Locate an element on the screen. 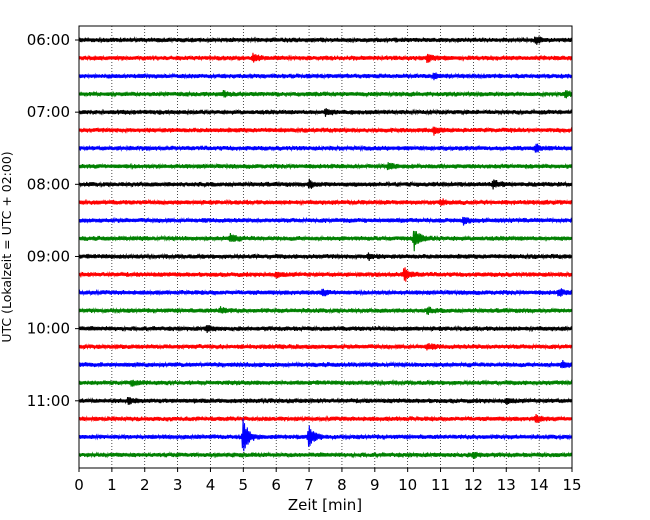 Image resolution: width=650 pixels, height=520 pixels. x-tick-label: 5 is located at coordinates (244, 485).